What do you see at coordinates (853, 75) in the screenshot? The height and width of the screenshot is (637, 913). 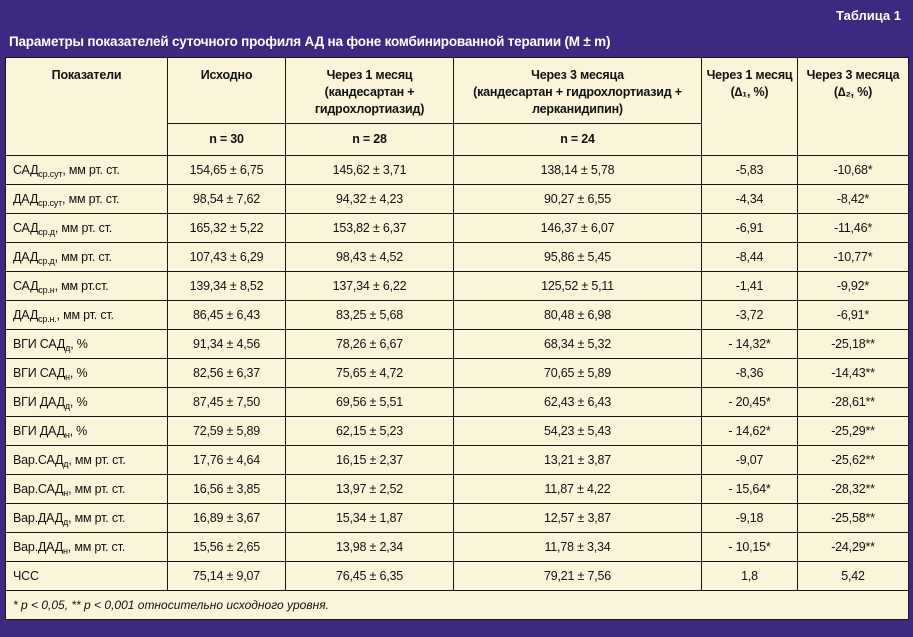 I see `col-header-delta2-label: Через 3 месяца` at bounding box center [853, 75].